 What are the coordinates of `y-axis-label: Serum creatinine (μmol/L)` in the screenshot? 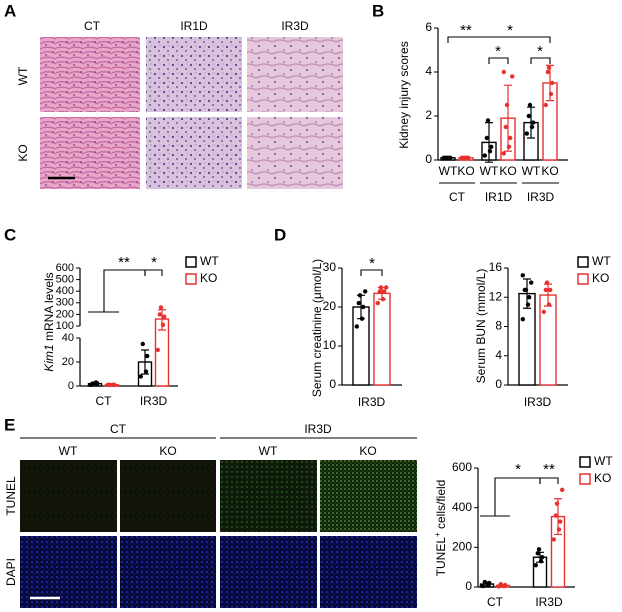 It's located at (317, 328).